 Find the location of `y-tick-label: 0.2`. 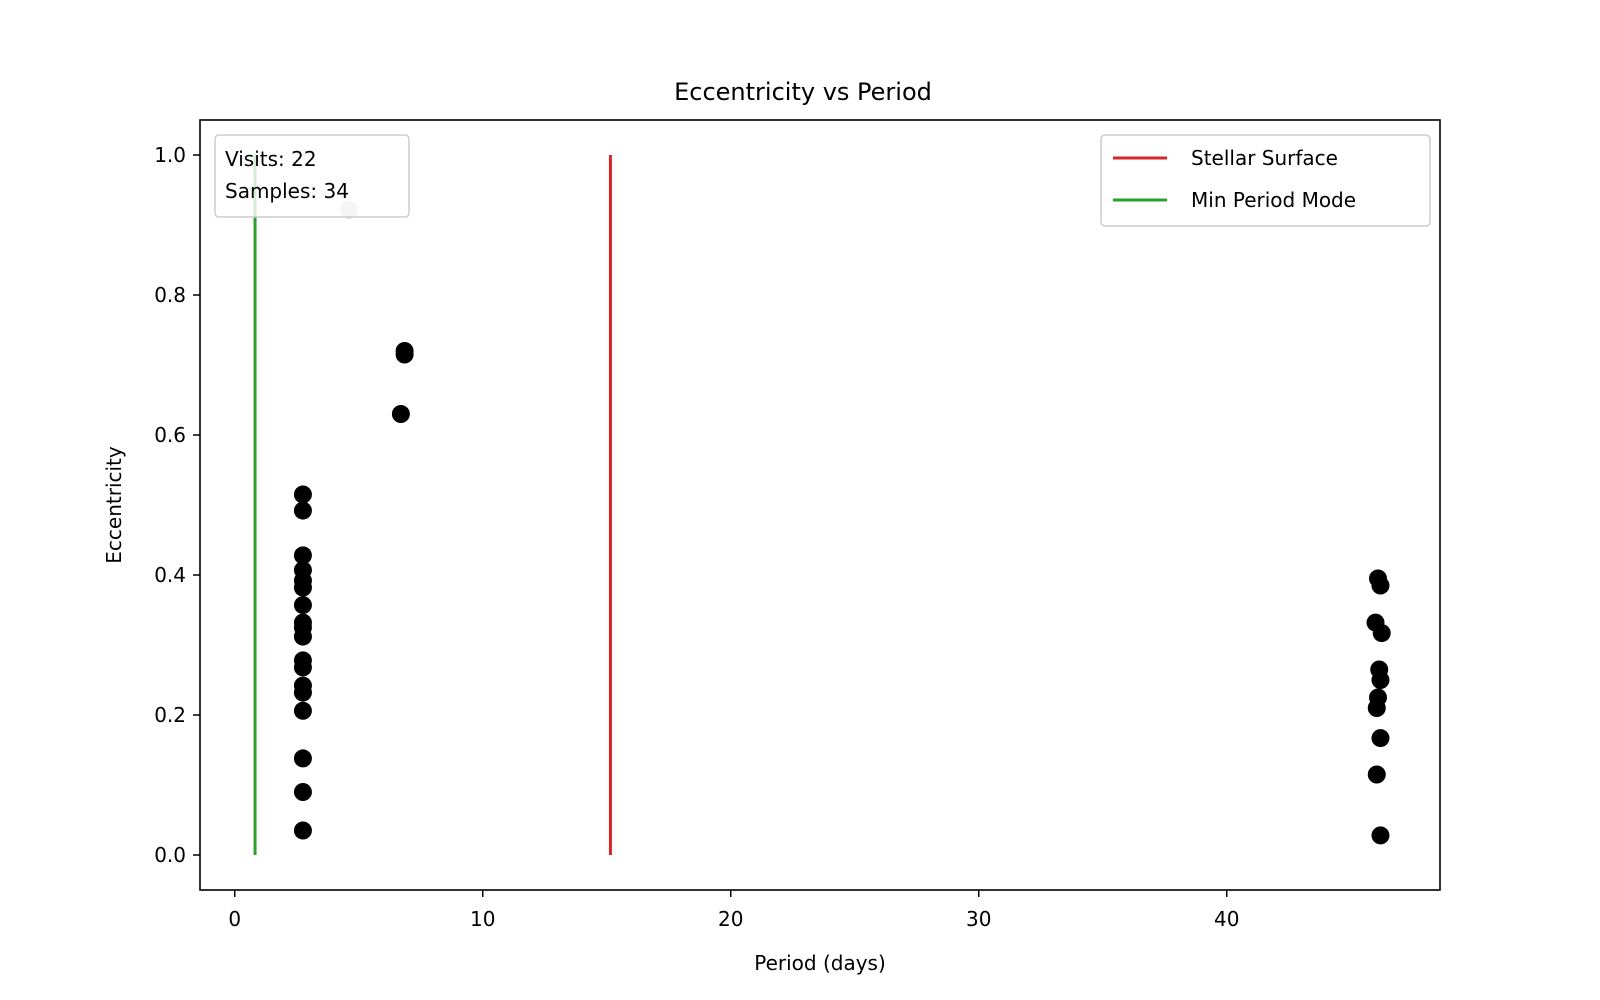

y-tick-label: 0.2 is located at coordinates (170, 715).